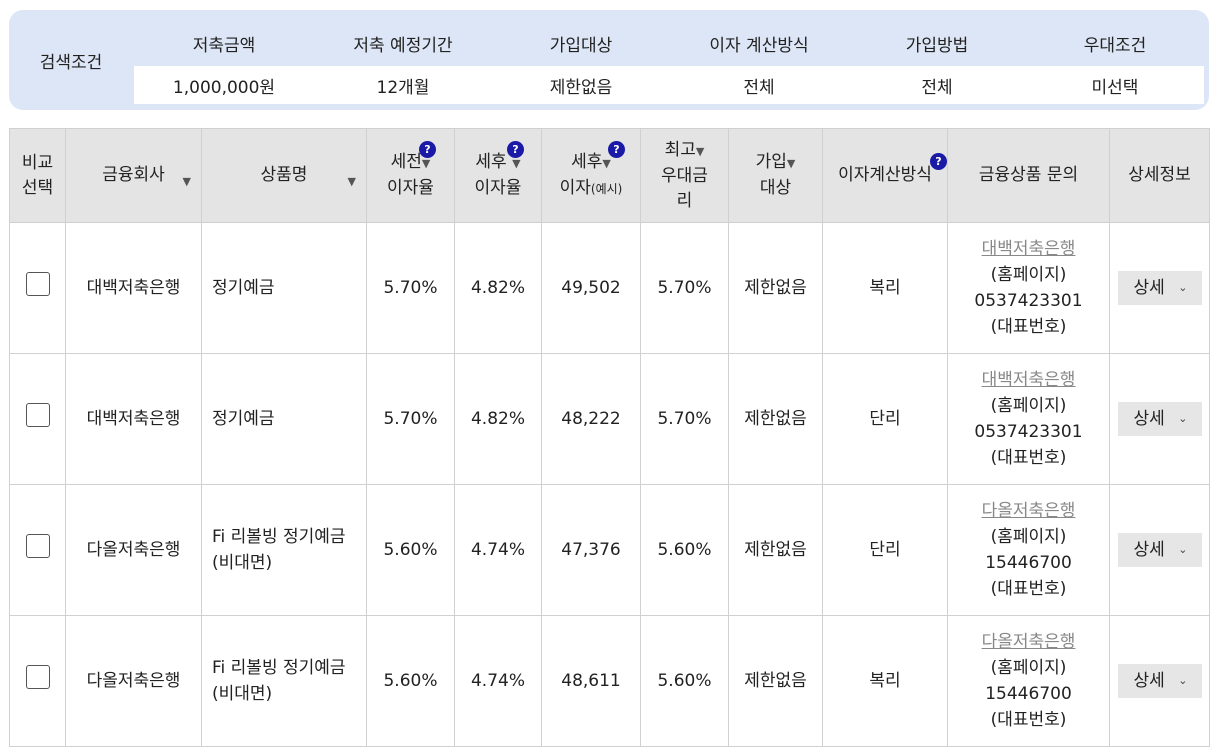 This screenshot has height=749, width=1218. I want to click on col-detail: 상세정보, so click(1159, 175).